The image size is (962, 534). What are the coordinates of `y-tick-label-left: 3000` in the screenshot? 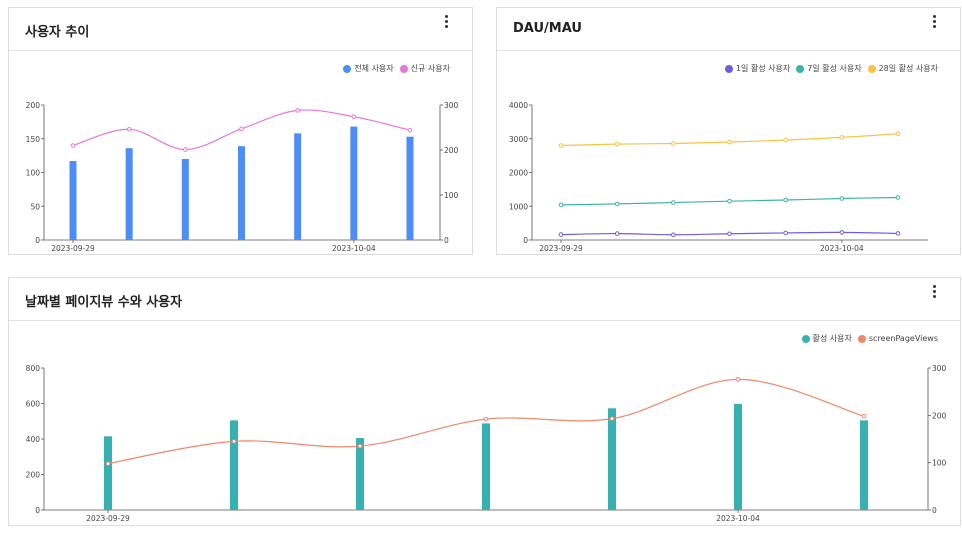 It's located at (518, 139).